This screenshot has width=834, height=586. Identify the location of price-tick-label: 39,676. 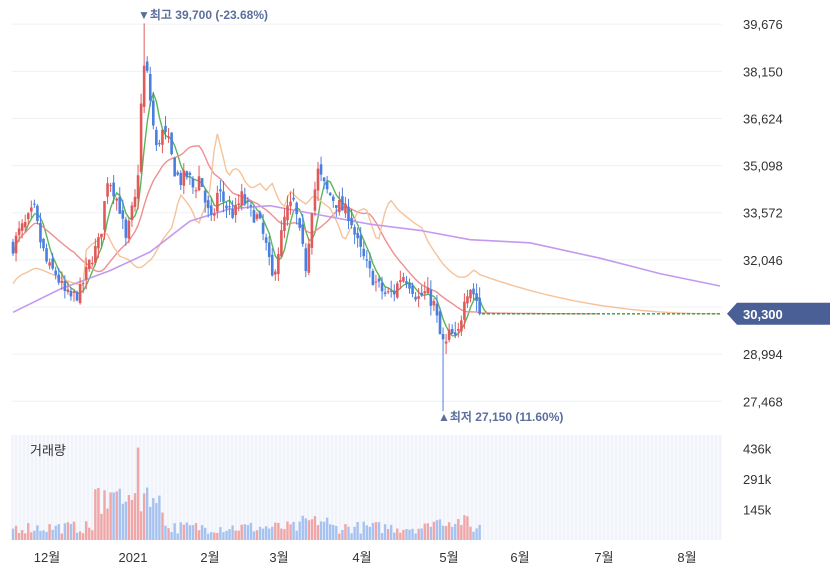
(763, 24).